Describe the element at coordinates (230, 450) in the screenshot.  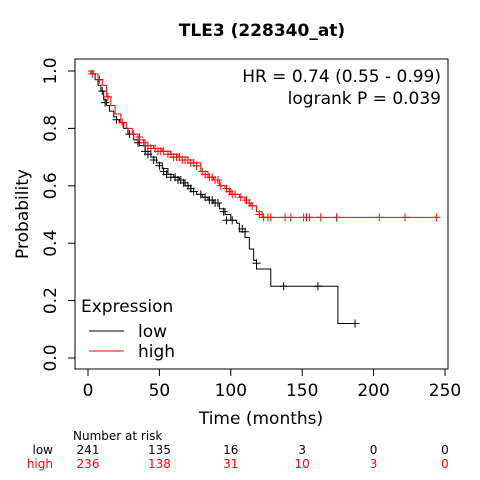
I see `risk-count-low: 16` at that location.